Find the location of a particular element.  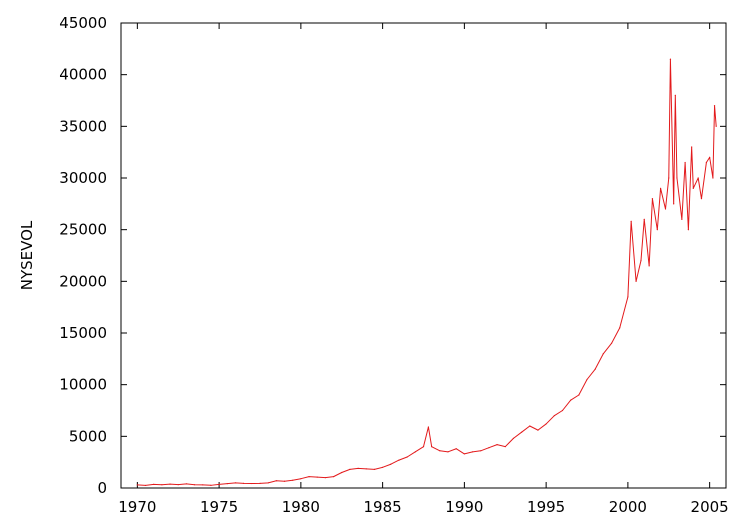

y-tick-label: 45000 is located at coordinates (83, 23).